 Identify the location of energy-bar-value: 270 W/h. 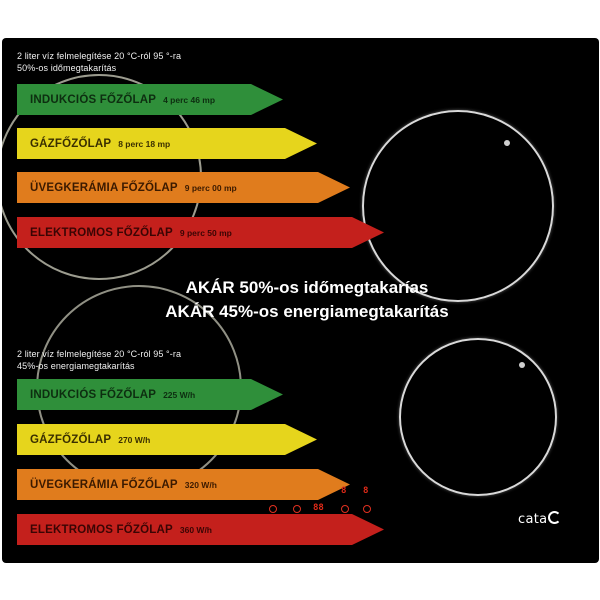
(134, 439).